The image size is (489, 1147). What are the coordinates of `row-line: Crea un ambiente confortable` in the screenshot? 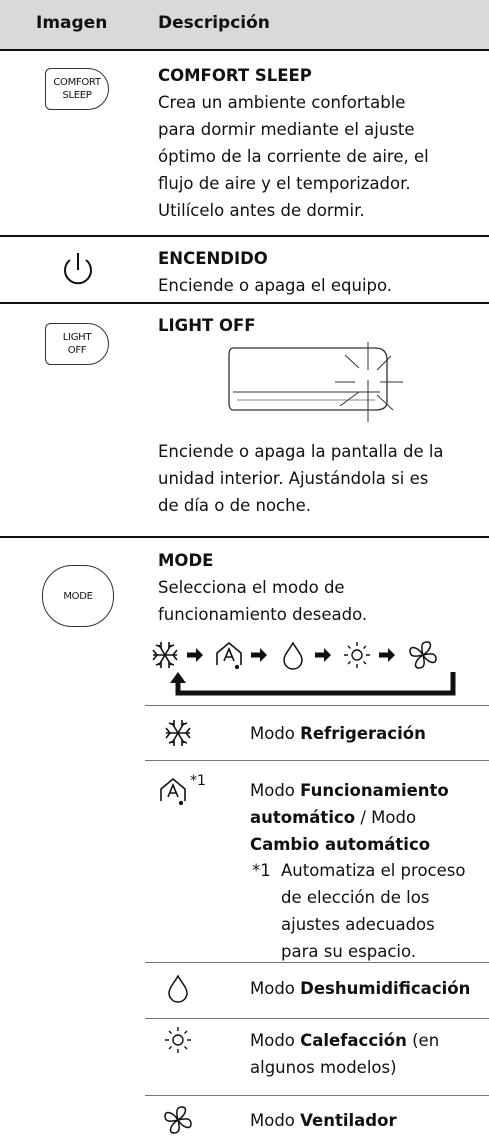 It's located at (282, 102).